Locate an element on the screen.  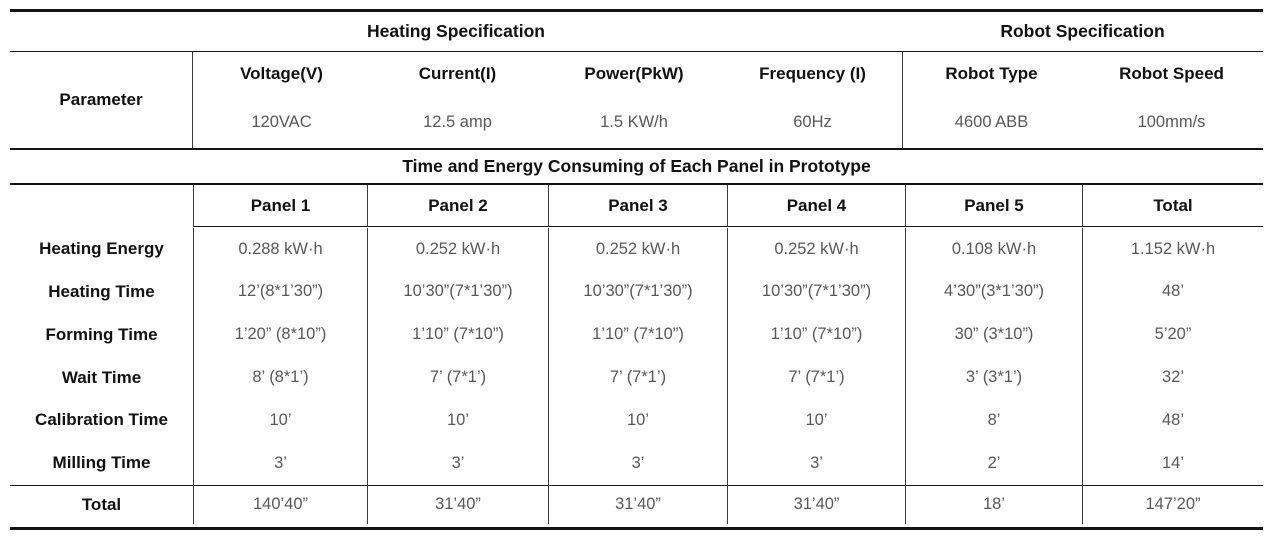
spec-col-header-frequency: Frequency (I) is located at coordinates (812, 73).